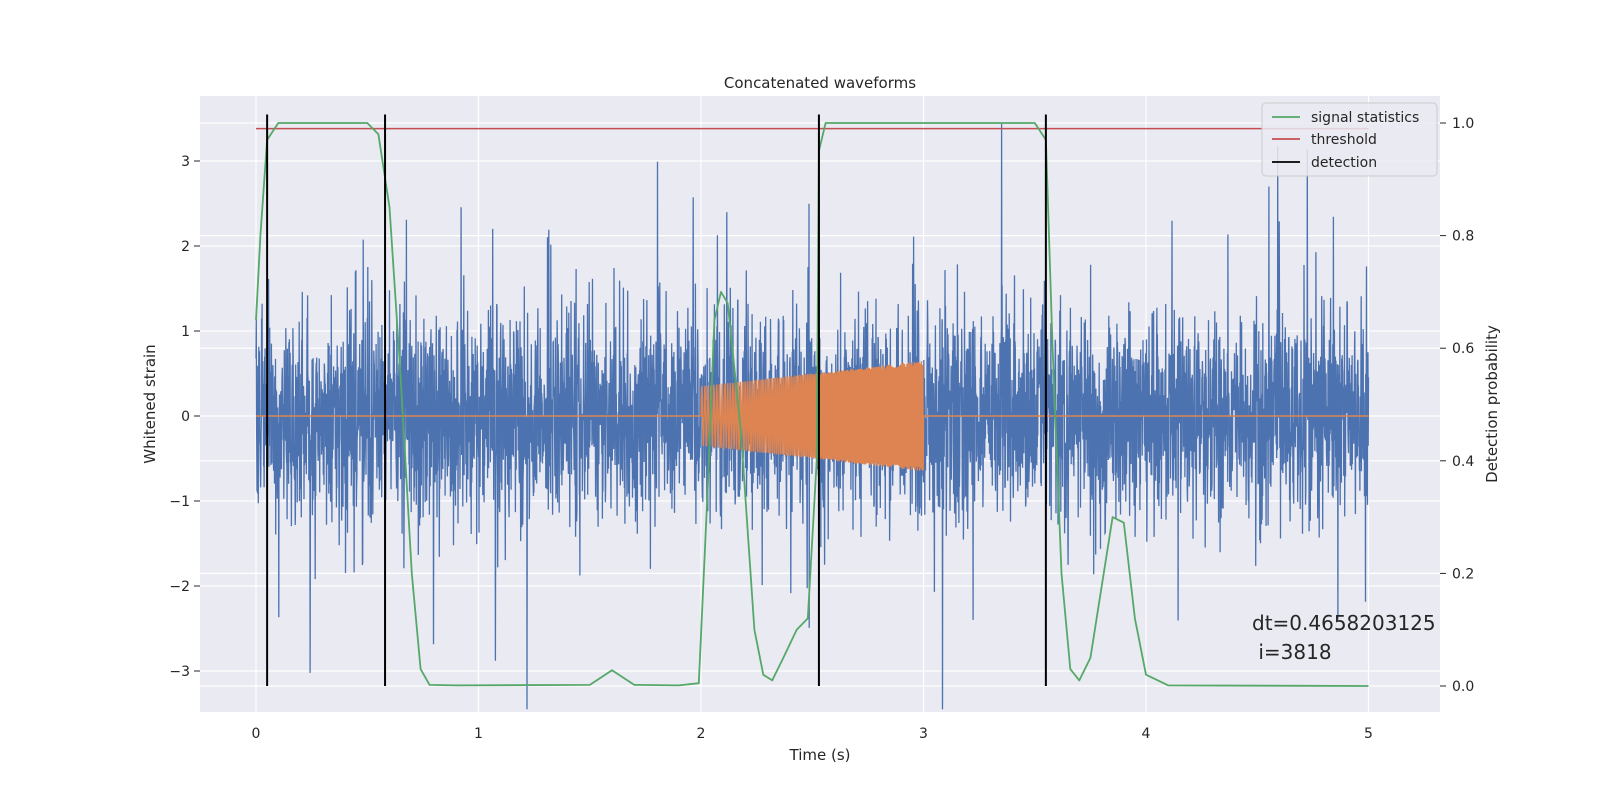 Image resolution: width=1600 pixels, height=800 pixels. Describe the element at coordinates (1344, 623) in the screenshot. I see `annotation-dt: dt=0.4658203125` at that location.